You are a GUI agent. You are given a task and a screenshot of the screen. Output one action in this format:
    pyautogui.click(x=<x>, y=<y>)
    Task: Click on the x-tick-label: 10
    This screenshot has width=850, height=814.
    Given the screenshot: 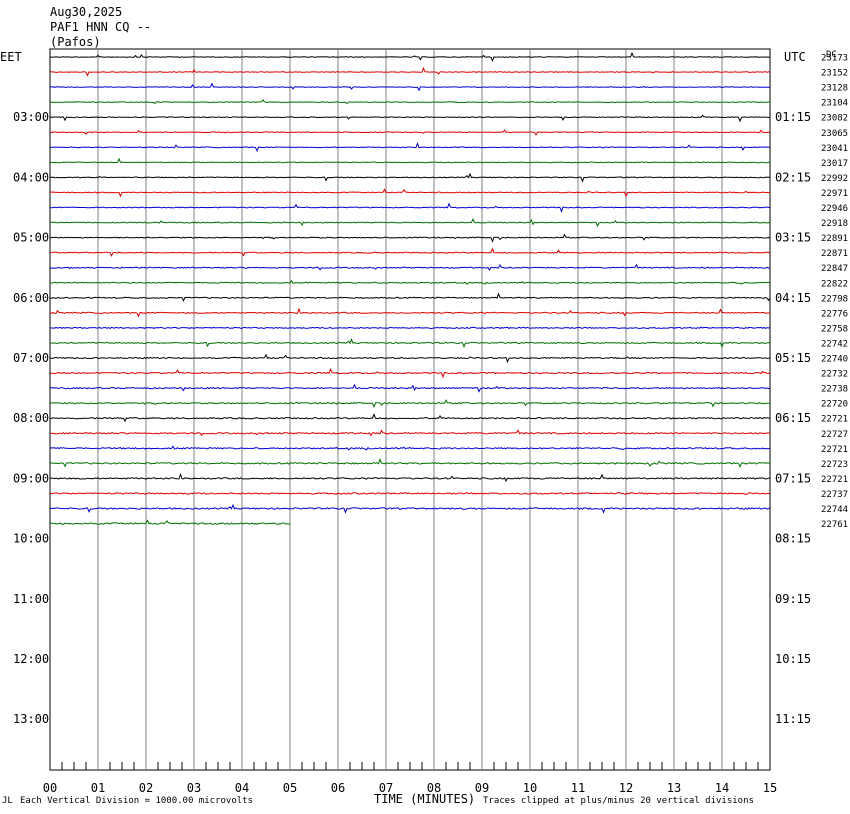 What is the action you would take?
    pyautogui.click(x=530, y=788)
    